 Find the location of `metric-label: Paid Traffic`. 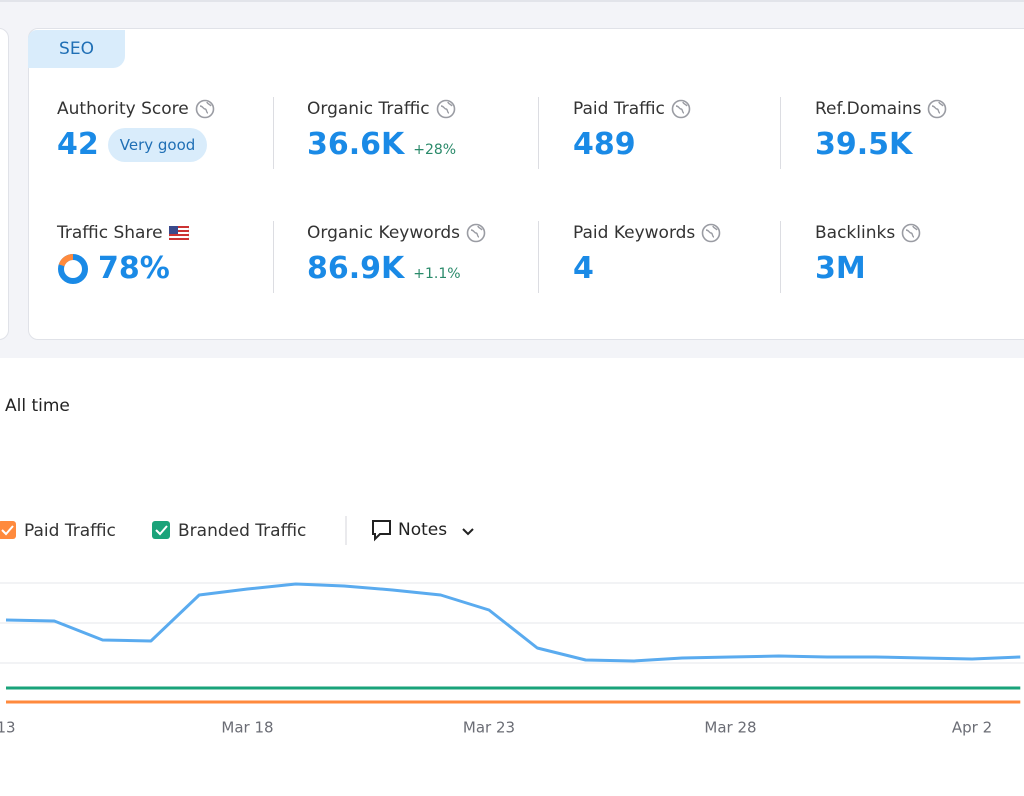

metric-label: Paid Traffic is located at coordinates (619, 109).